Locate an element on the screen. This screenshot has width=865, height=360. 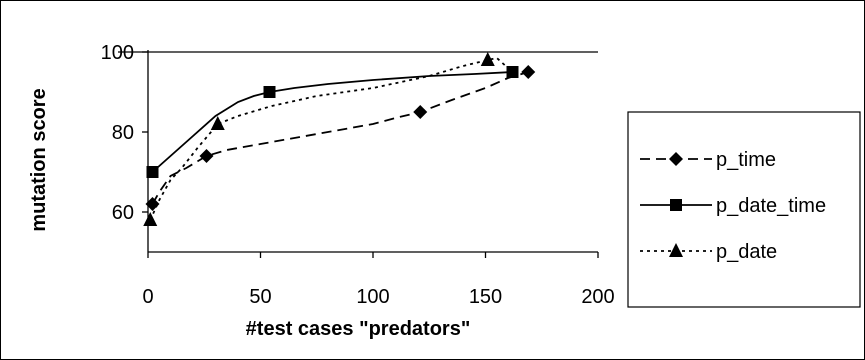
y-tick-label: 60 is located at coordinates (123, 213).